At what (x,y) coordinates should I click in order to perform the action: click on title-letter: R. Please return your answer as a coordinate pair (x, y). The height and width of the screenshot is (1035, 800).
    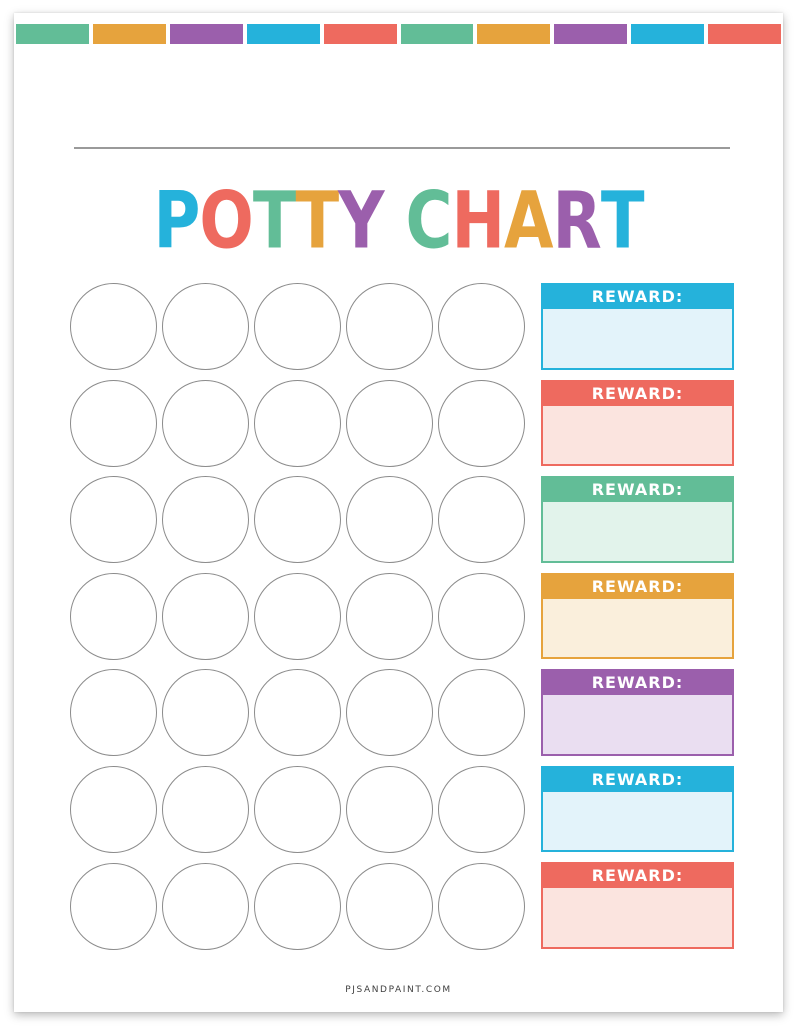
    Looking at the image, I should click on (577, 222).